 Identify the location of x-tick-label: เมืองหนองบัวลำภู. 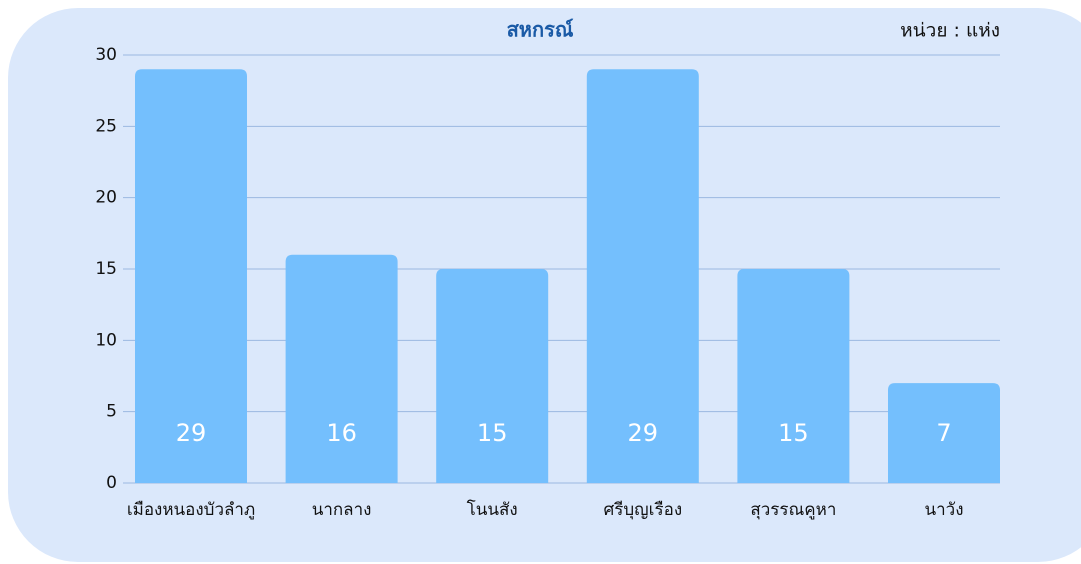
(191, 510).